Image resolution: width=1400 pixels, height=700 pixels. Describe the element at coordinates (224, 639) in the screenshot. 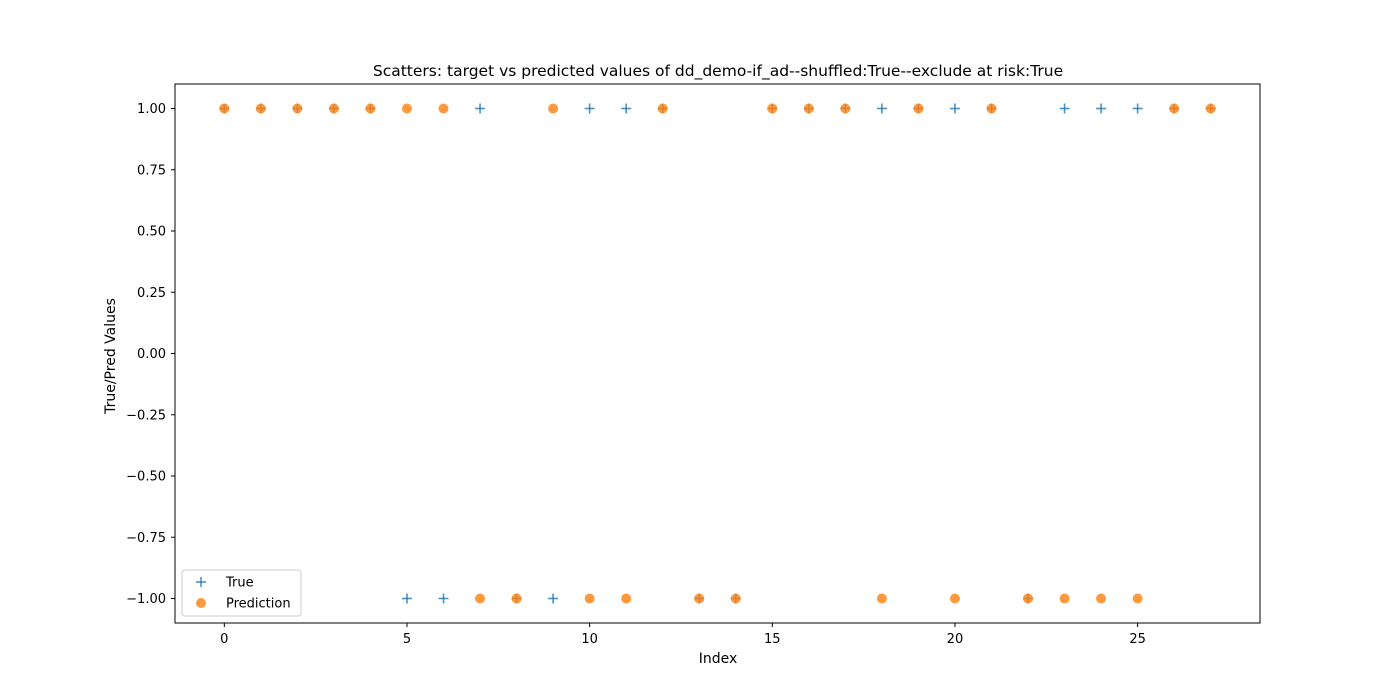

I see `x-tick-label: 0` at that location.